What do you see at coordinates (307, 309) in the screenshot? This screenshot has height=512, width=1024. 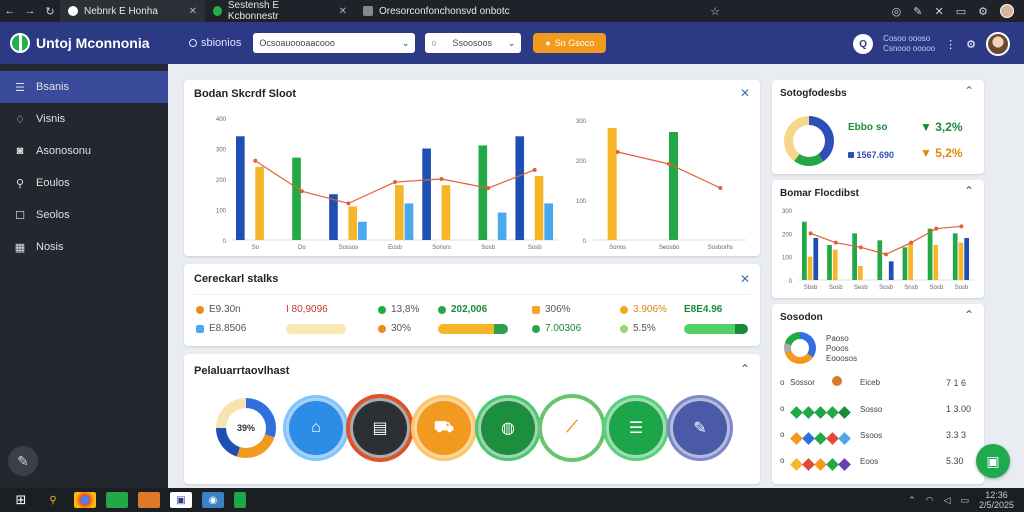 I see `metric-label: I 80,9096` at bounding box center [307, 309].